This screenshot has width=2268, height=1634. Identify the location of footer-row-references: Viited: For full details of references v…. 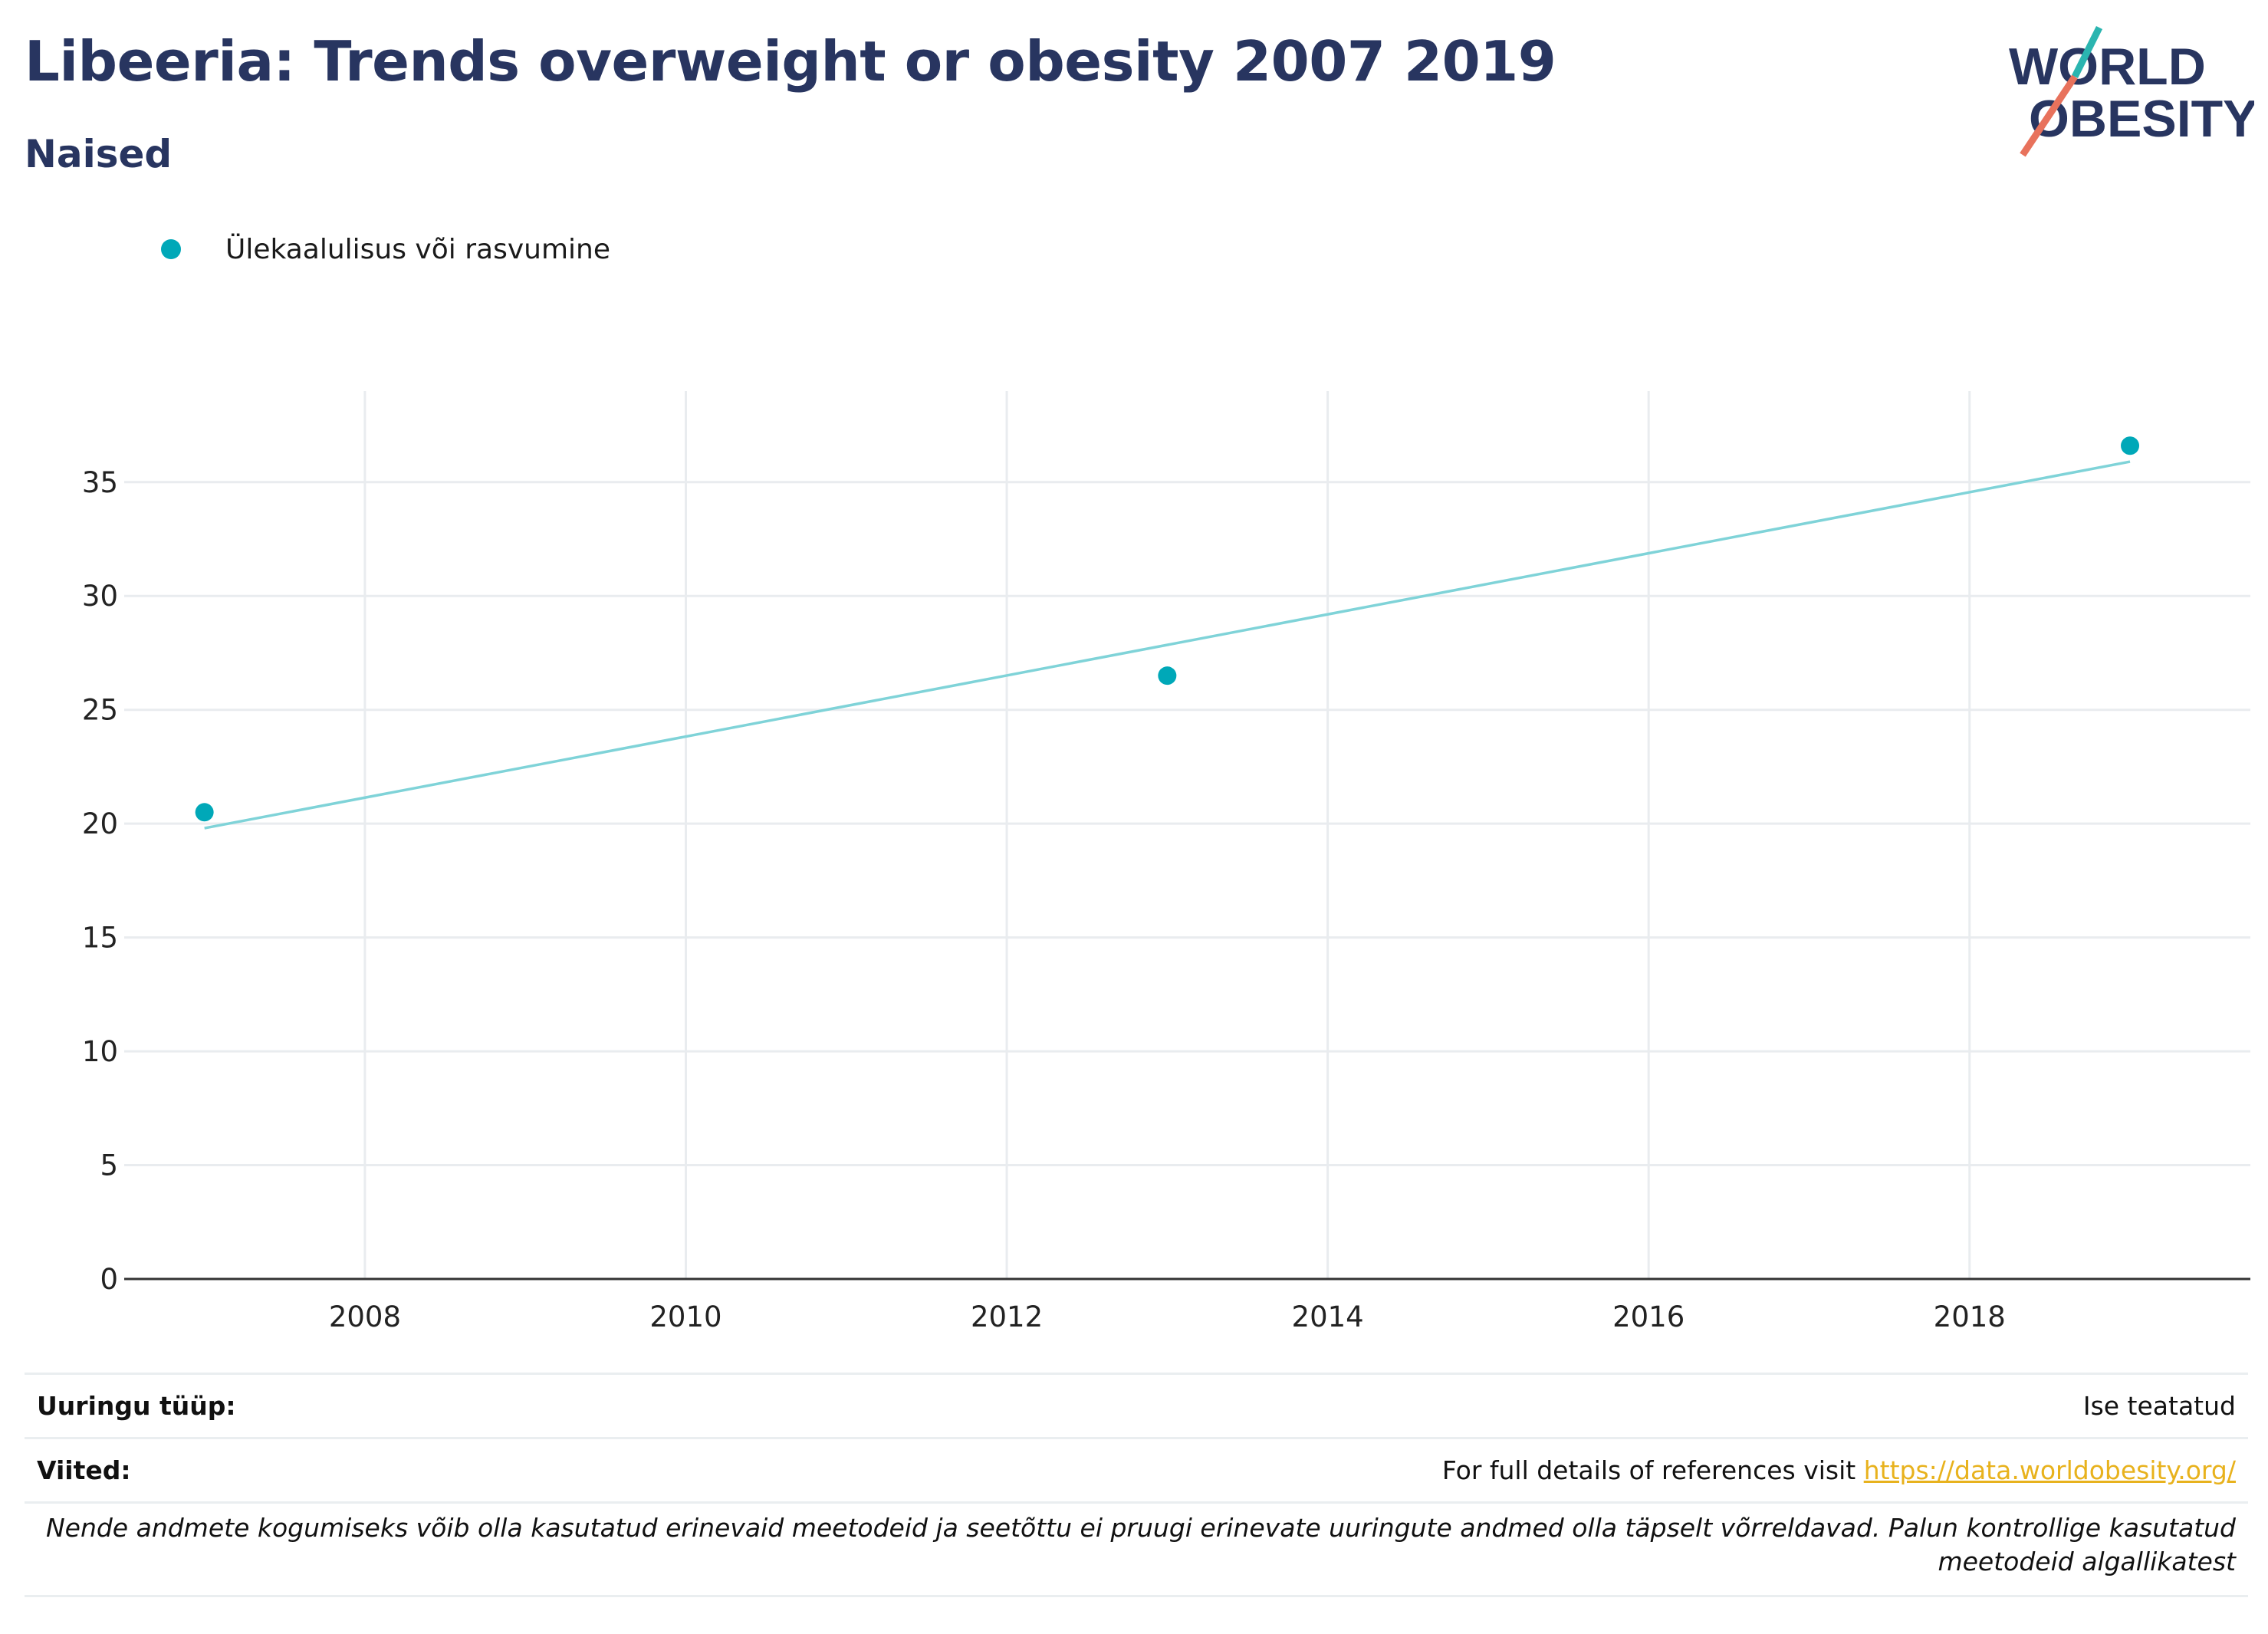
(1136, 1469).